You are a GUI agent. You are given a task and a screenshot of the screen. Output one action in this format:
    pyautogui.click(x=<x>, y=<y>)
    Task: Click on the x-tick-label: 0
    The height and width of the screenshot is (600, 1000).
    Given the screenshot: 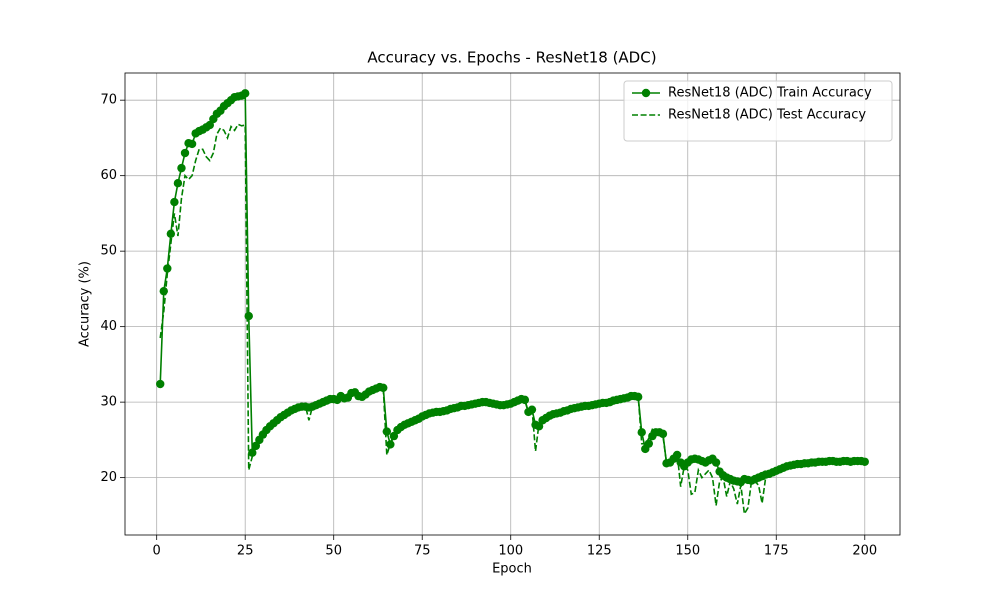 What is the action you would take?
    pyautogui.click(x=157, y=551)
    